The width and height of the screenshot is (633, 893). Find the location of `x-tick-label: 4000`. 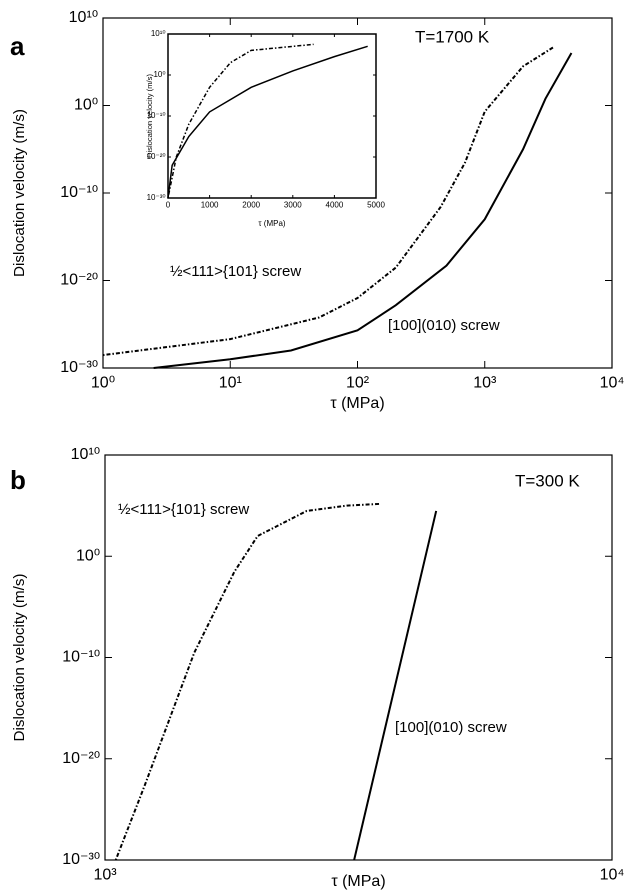

x-tick-label: 4000 is located at coordinates (335, 205).